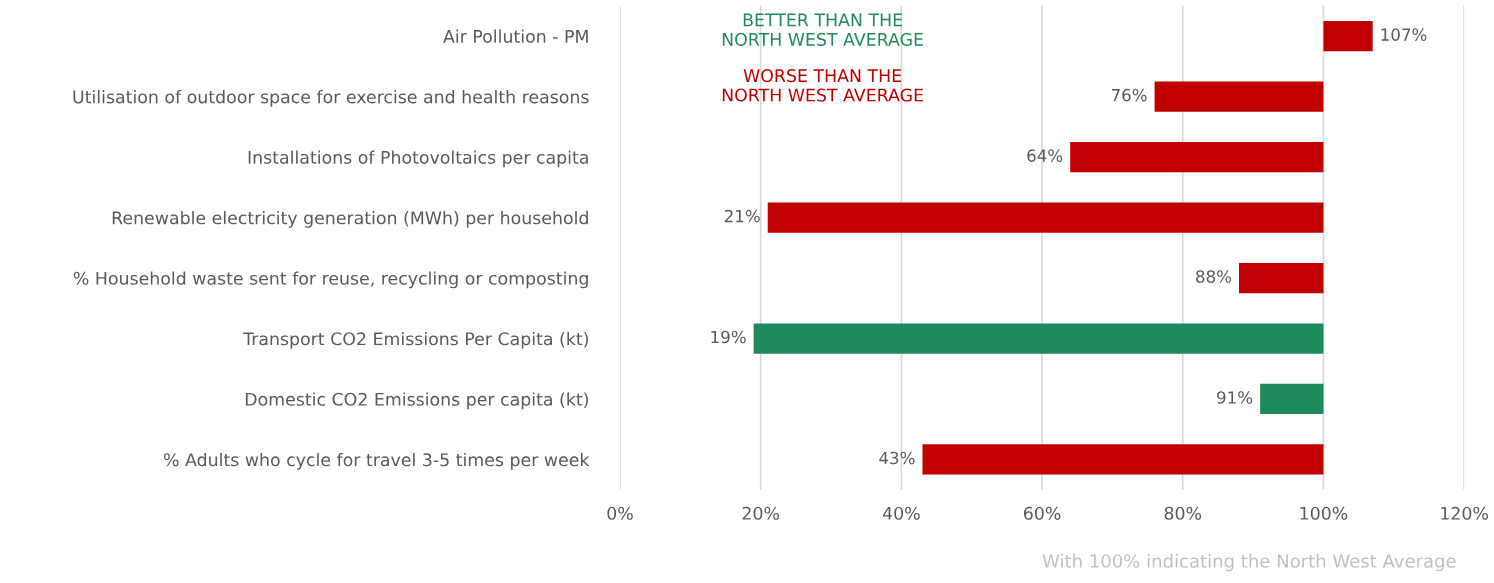 The width and height of the screenshot is (1494, 583). What do you see at coordinates (350, 219) in the screenshot?
I see `y-tick-label: Renewable electricity generation (MWh) per household` at bounding box center [350, 219].